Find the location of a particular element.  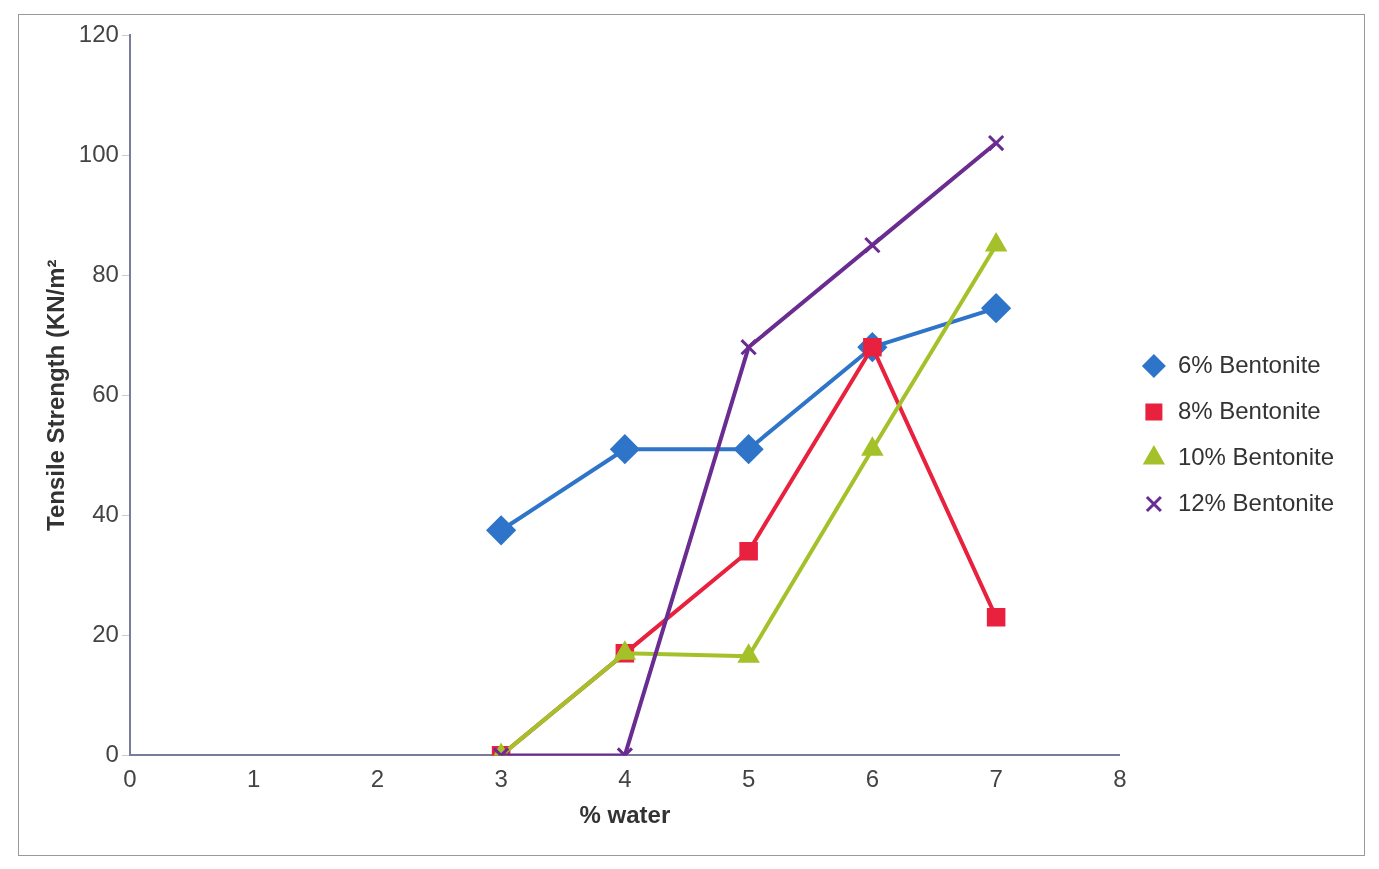

x-tick-label: 1 is located at coordinates (253, 779).